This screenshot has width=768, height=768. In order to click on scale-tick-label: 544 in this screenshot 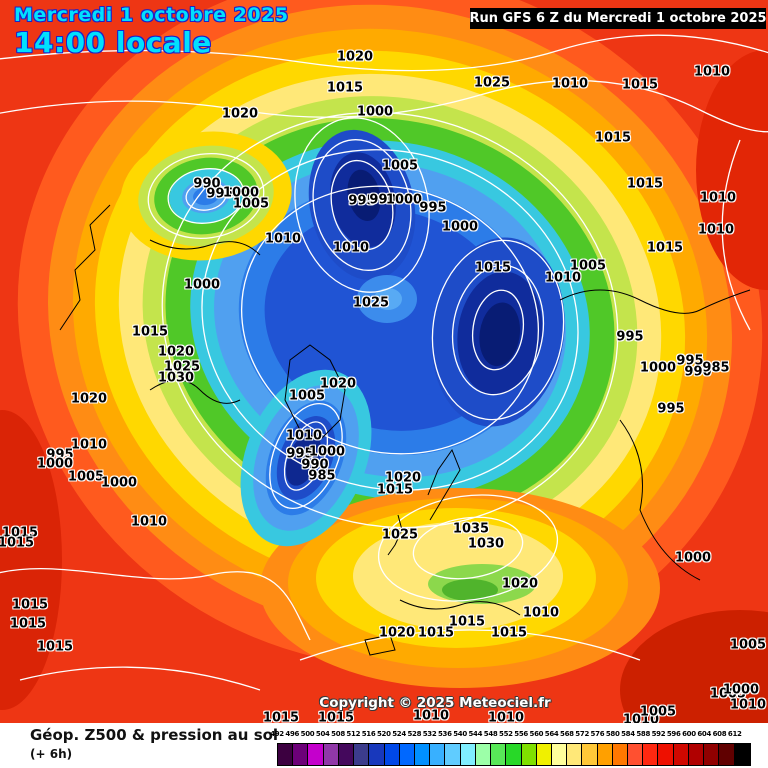, I will do `click(475, 734)`.